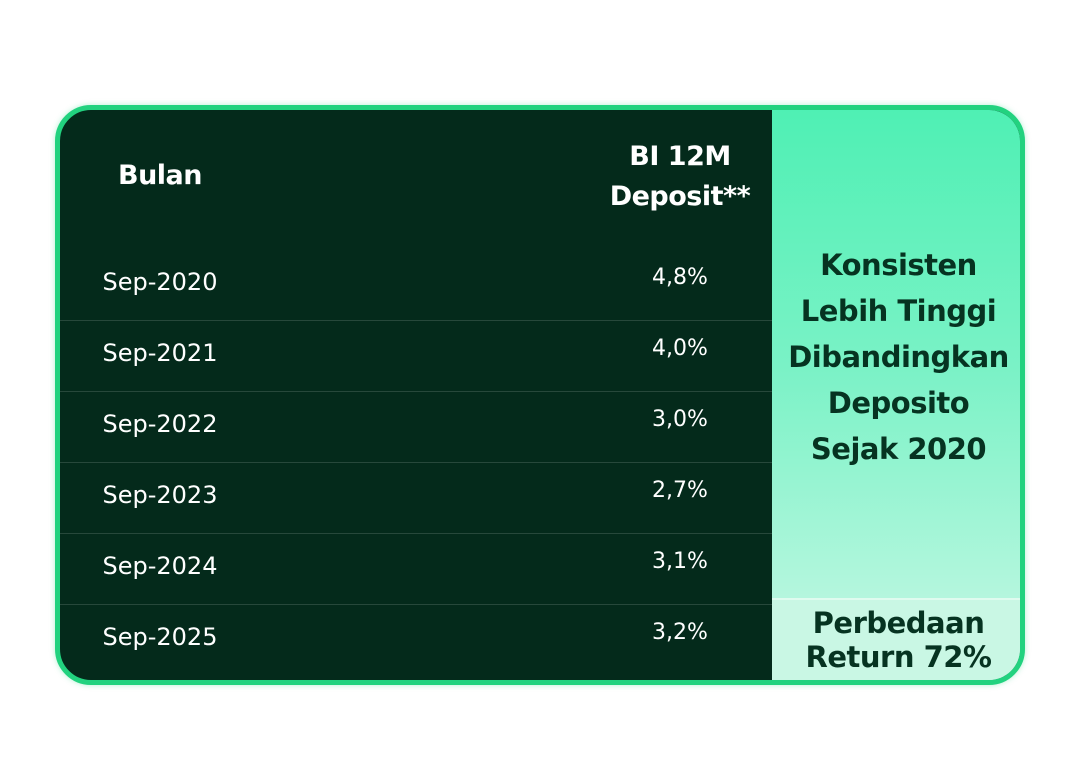 The height and width of the screenshot is (760, 1080). Describe the element at coordinates (898, 449) in the screenshot. I see `highlight-line: Sejak 2020` at that location.